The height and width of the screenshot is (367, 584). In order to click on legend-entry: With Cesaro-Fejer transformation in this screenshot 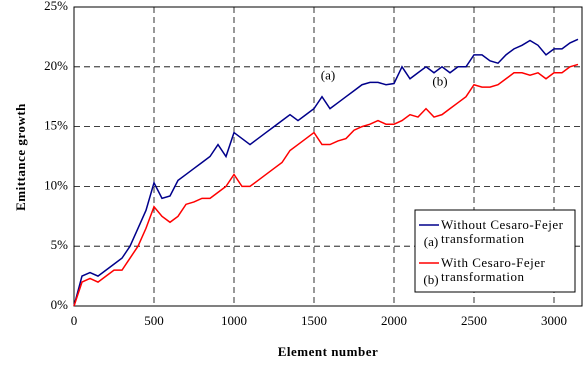, I will do `click(493, 270)`.